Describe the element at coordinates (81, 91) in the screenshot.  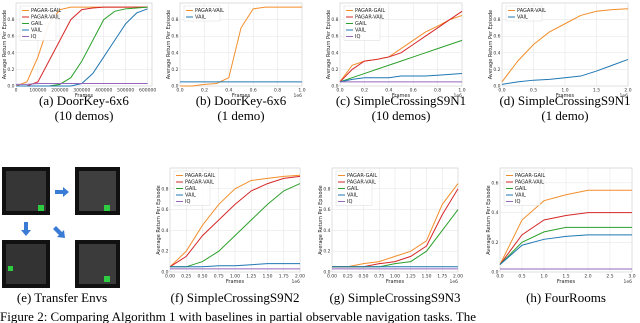
I see `x-tick-label: 300000` at that location.